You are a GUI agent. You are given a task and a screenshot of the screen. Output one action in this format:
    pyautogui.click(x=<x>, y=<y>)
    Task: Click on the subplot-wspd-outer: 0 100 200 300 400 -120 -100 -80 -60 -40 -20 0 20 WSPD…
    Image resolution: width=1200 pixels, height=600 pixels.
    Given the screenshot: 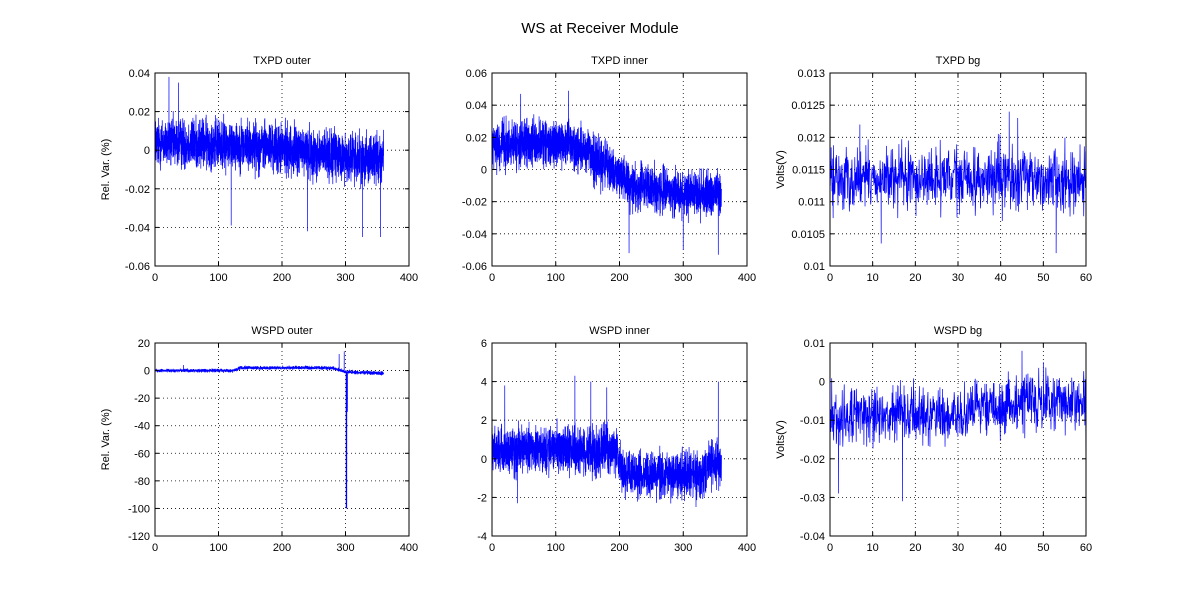 What is the action you would take?
    pyautogui.click(x=259, y=439)
    